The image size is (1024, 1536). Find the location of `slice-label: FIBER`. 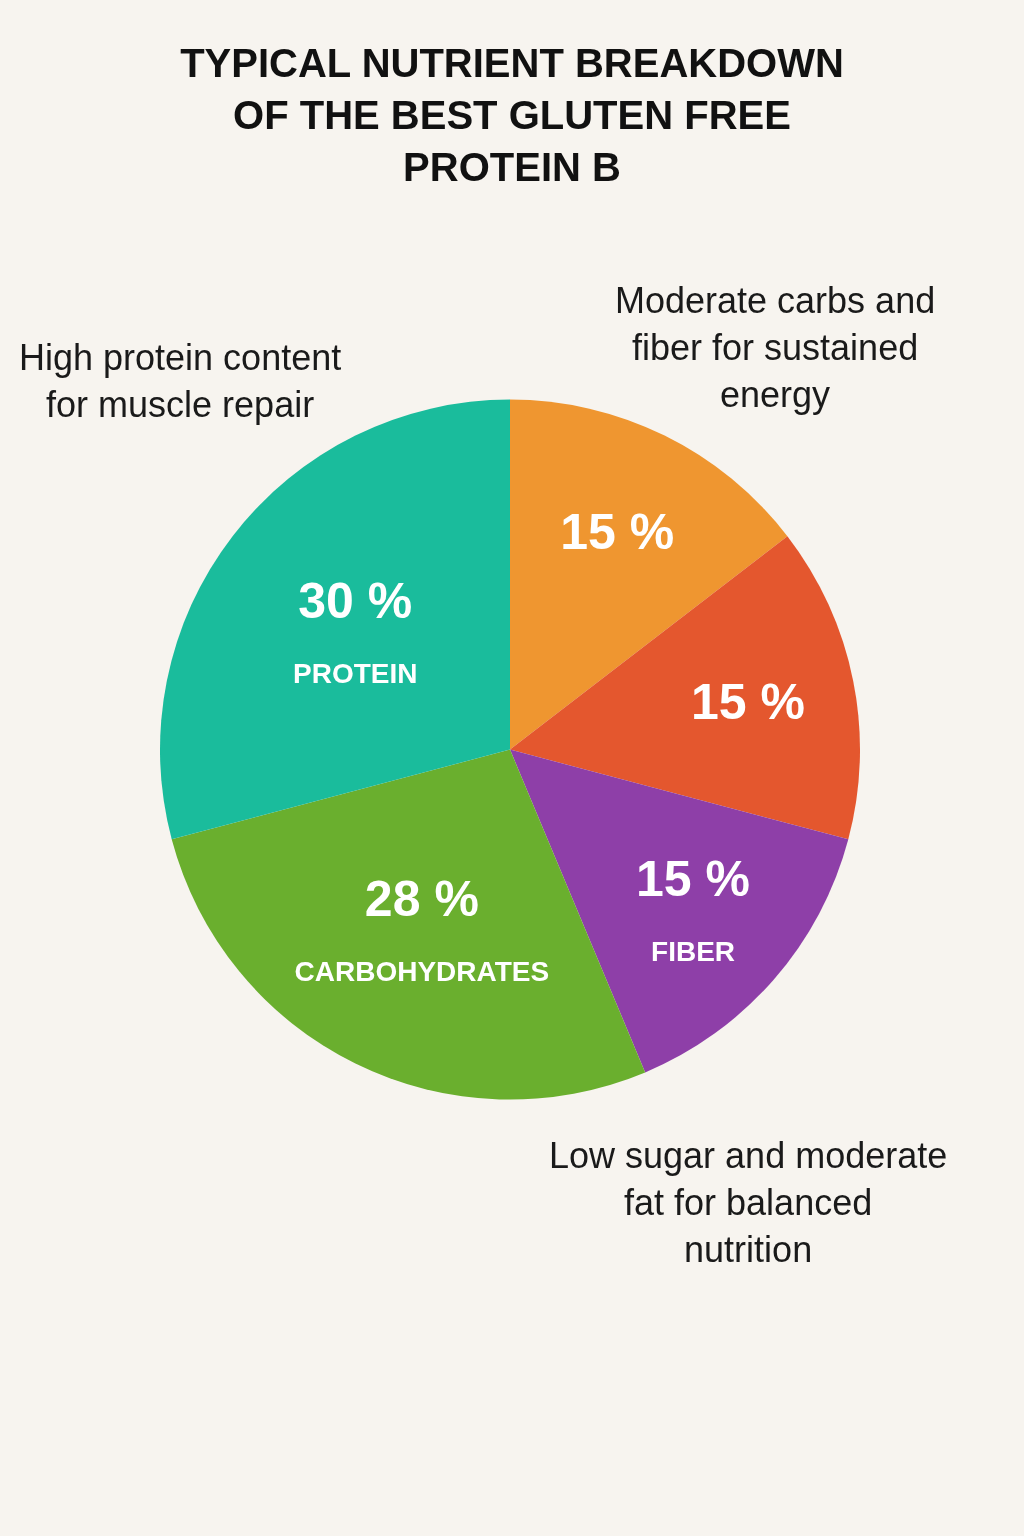

slice-label: FIBER is located at coordinates (693, 952).